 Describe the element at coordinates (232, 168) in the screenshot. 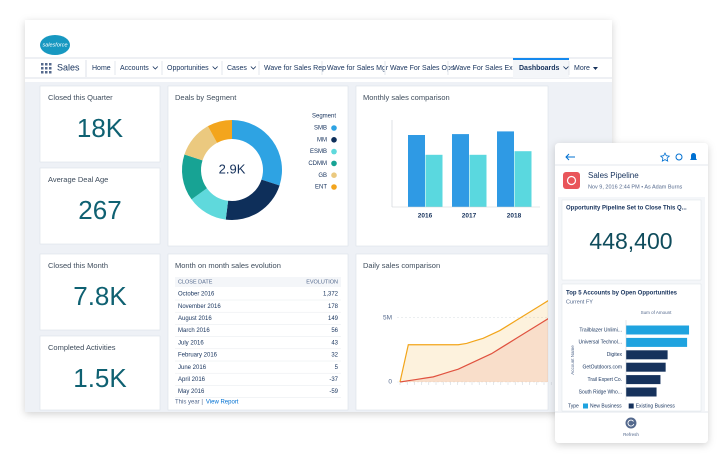

I see `donut-center: 2.9K` at that location.